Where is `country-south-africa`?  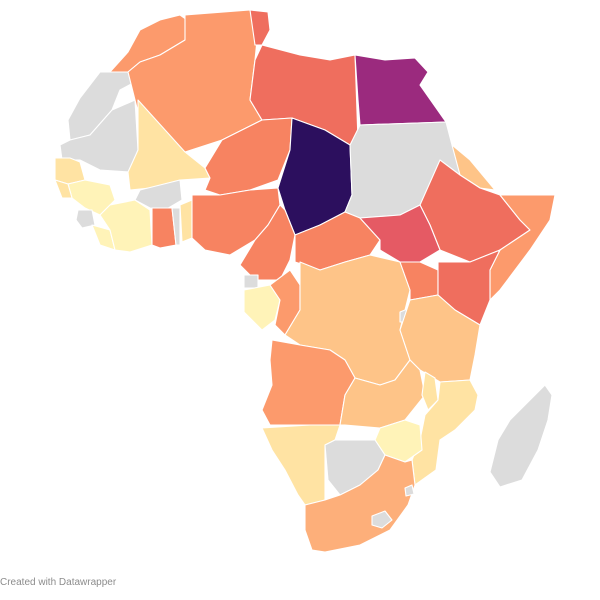 country-south-africa is located at coordinates (360, 503).